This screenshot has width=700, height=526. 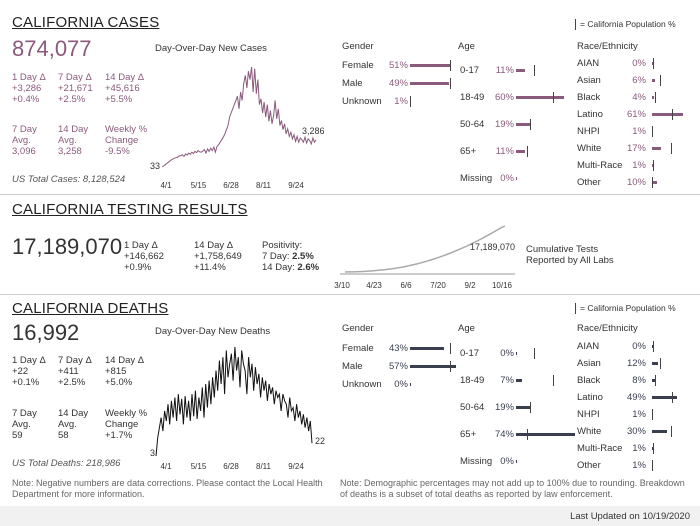 What do you see at coordinates (29, 371) in the screenshot?
I see `deaths-day1: 1 Day Δ +22 +0.1%` at bounding box center [29, 371].